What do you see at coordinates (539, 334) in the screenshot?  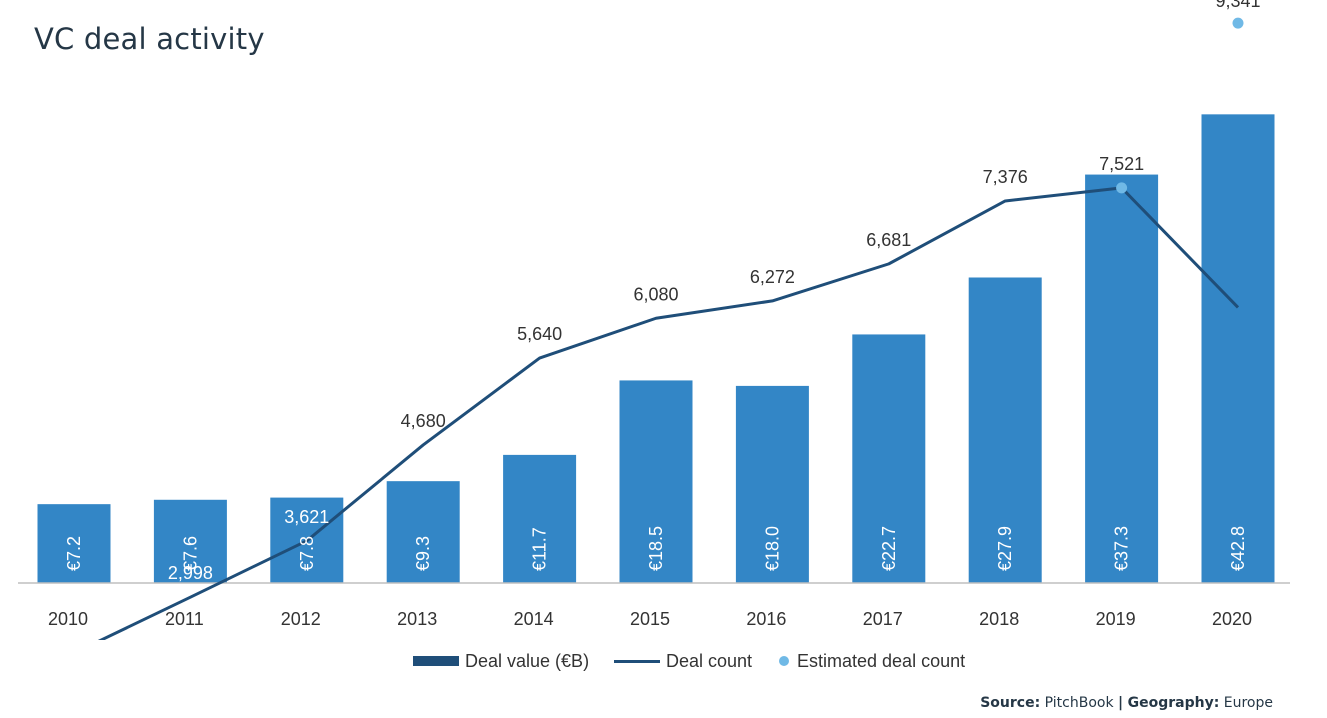 I see `deal-count-label-2014: 5,640` at bounding box center [539, 334].